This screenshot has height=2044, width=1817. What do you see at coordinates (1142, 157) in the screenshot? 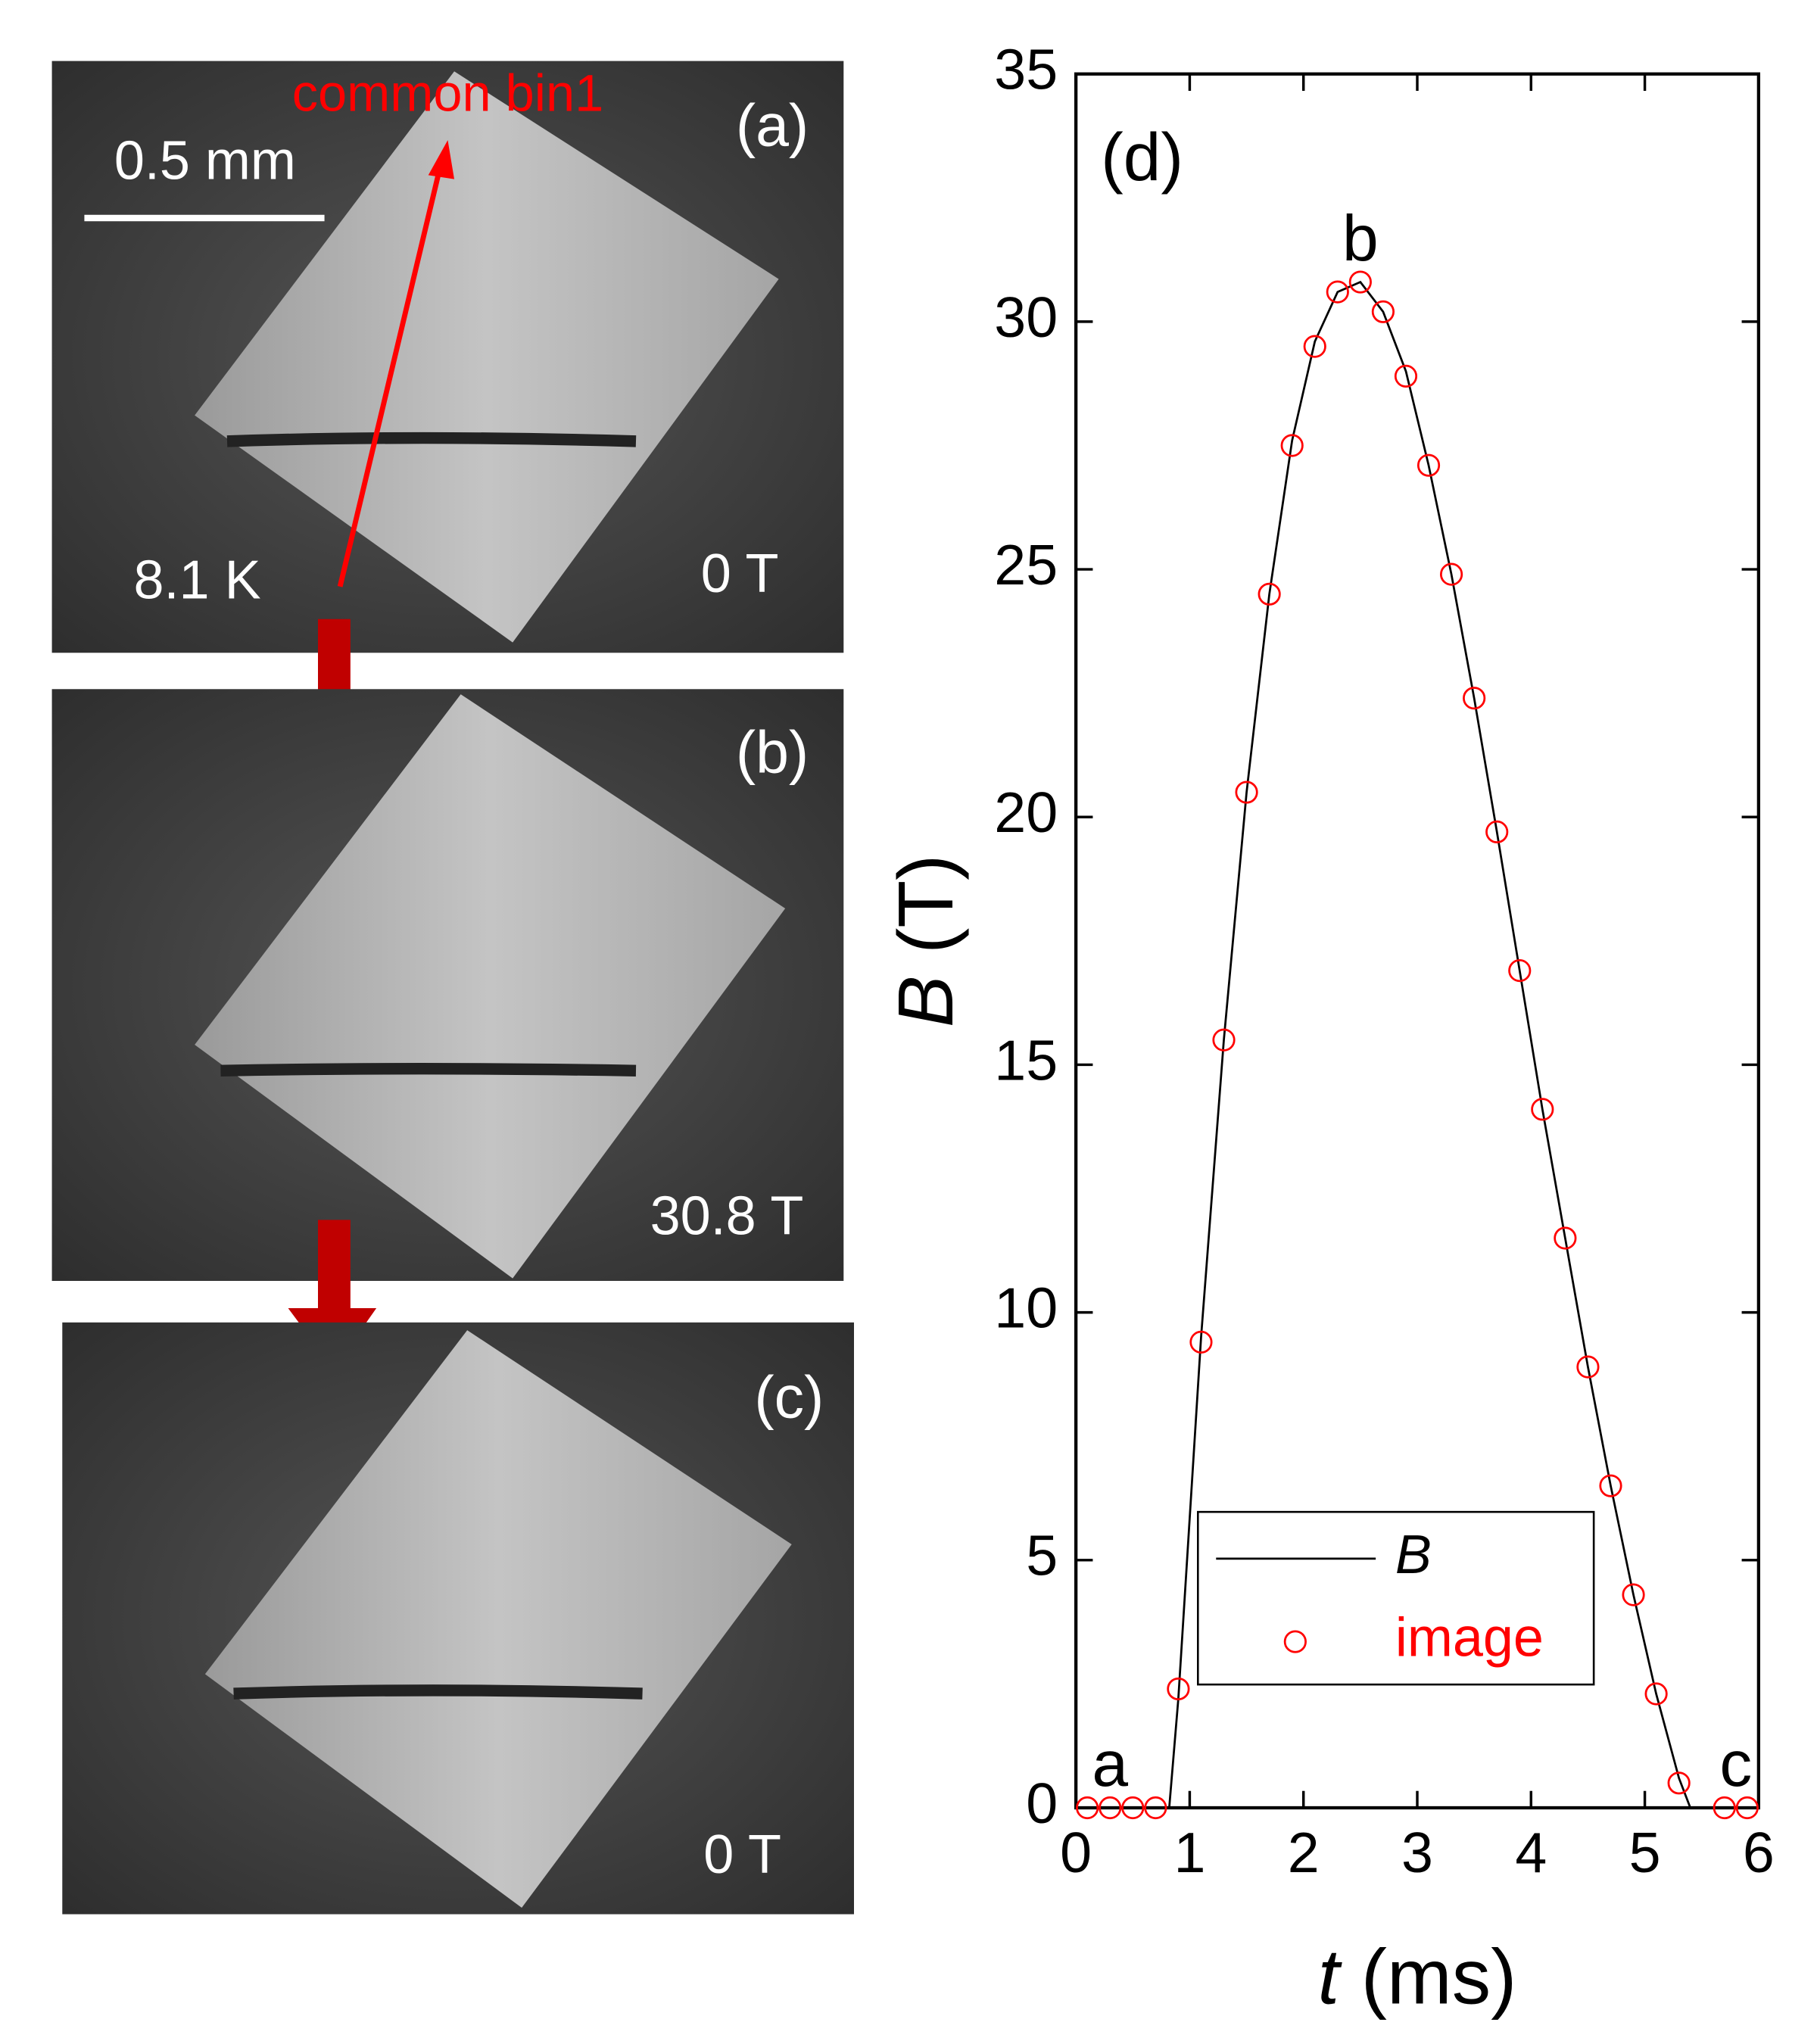
I see `panel-label: (d)` at bounding box center [1142, 157].